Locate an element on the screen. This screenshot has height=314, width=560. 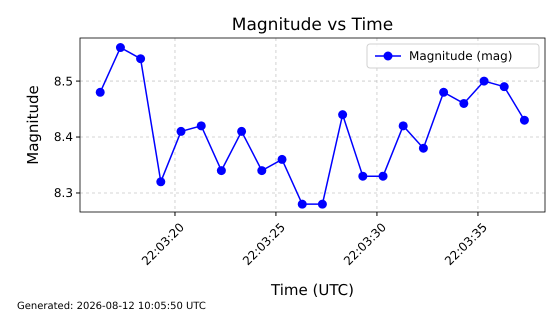
y-axis-title: Magnitude is located at coordinates (33, 125).